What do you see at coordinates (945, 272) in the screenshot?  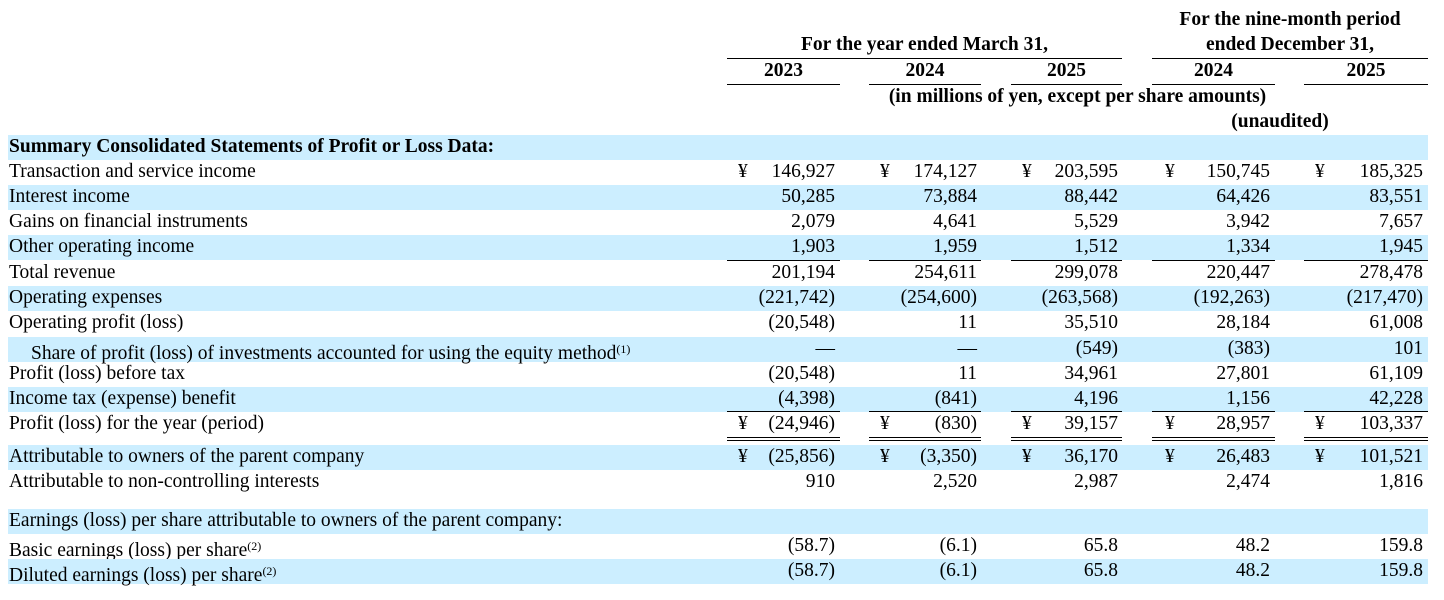 I see `cell-value: 254,611` at bounding box center [945, 272].